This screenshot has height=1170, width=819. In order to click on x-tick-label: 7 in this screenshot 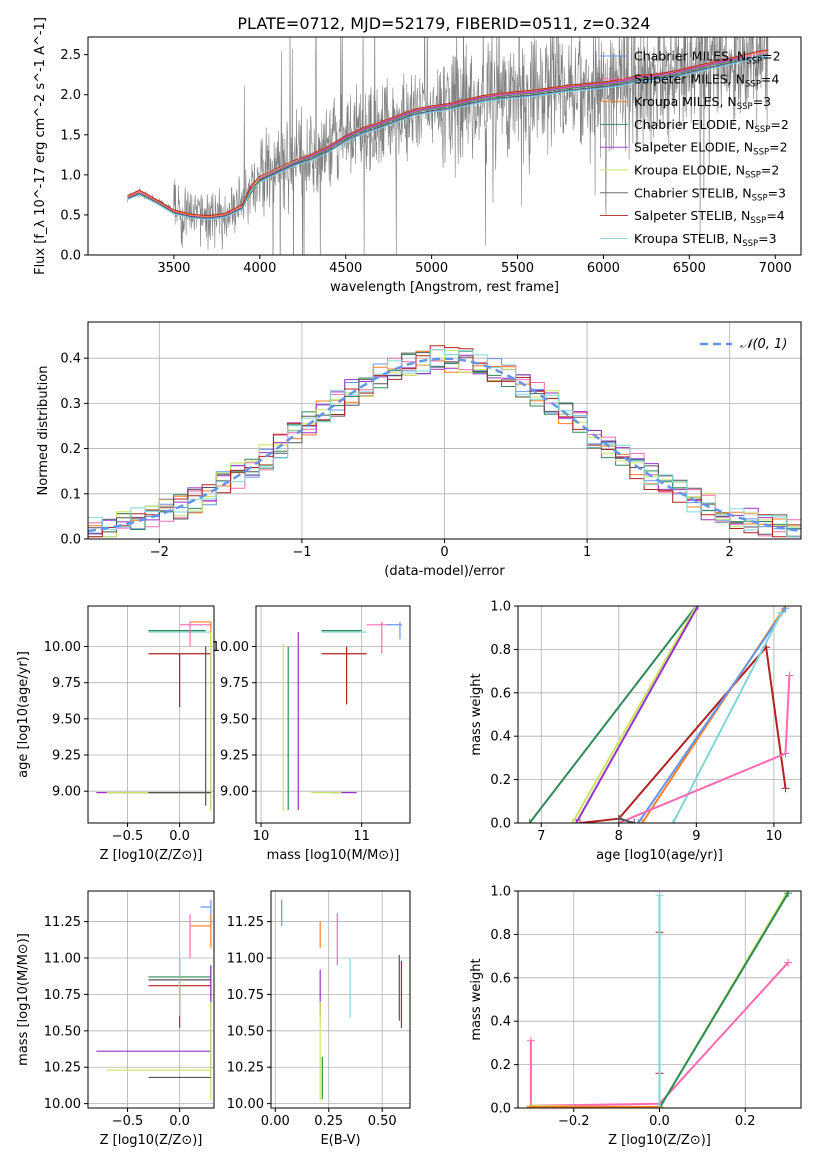, I will do `click(541, 836)`.